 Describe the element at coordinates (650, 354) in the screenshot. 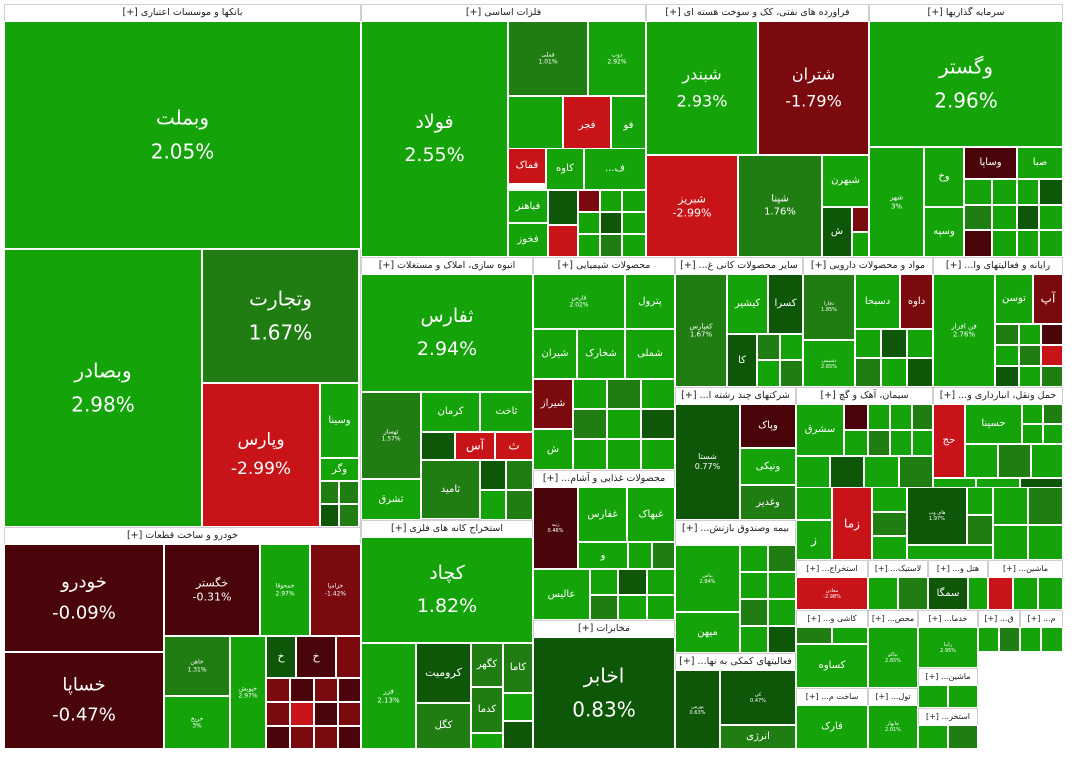

I see `stock-tile: شملی` at that location.